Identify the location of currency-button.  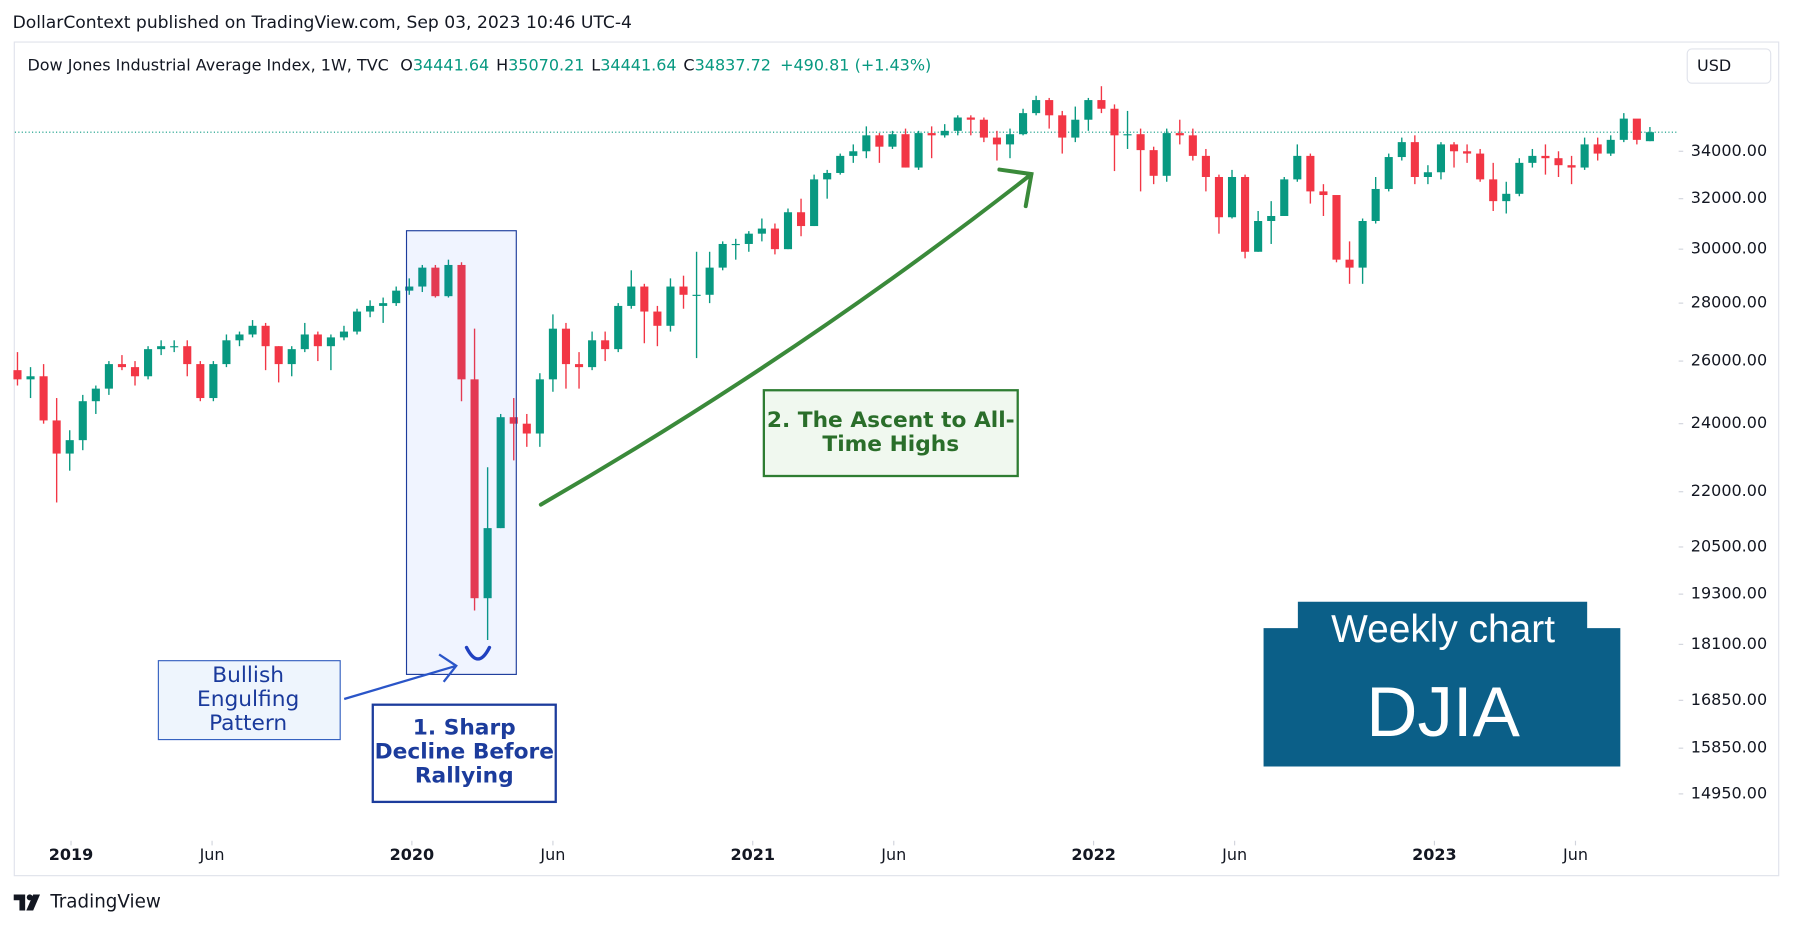
(1729, 66).